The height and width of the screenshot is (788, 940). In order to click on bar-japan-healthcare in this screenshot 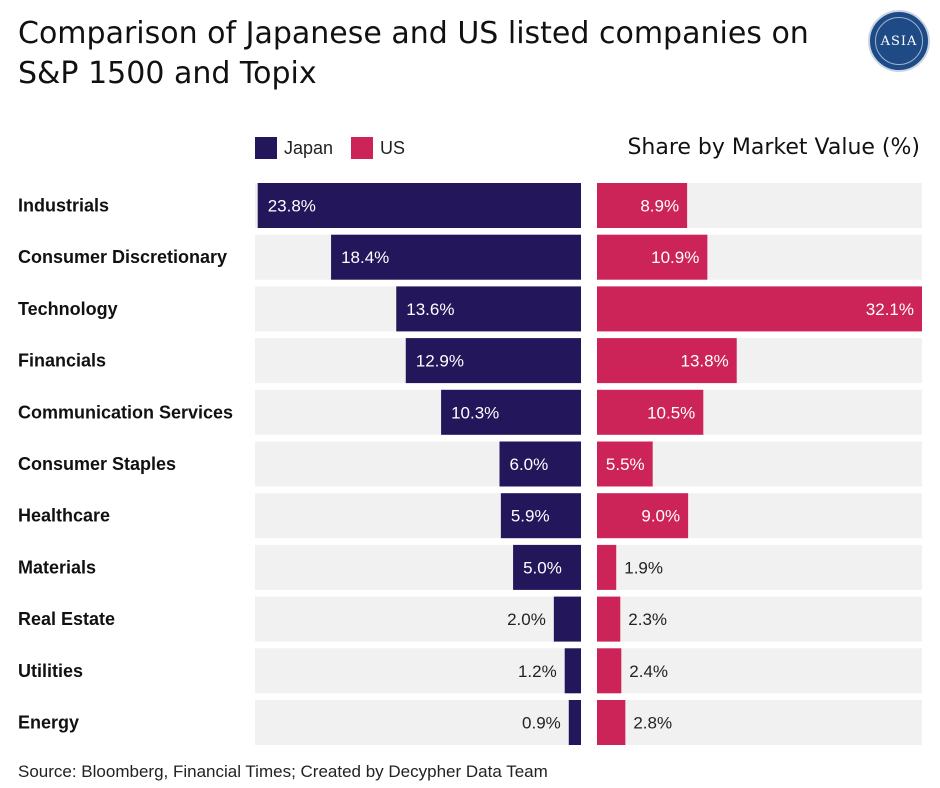, I will do `click(540, 516)`.